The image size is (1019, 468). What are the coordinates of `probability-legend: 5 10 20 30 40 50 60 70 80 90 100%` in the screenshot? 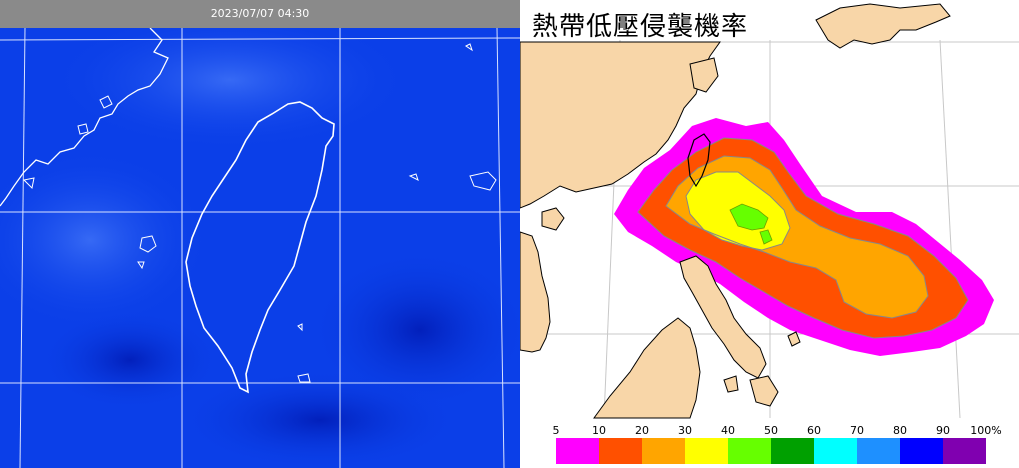 It's located at (779, 442).